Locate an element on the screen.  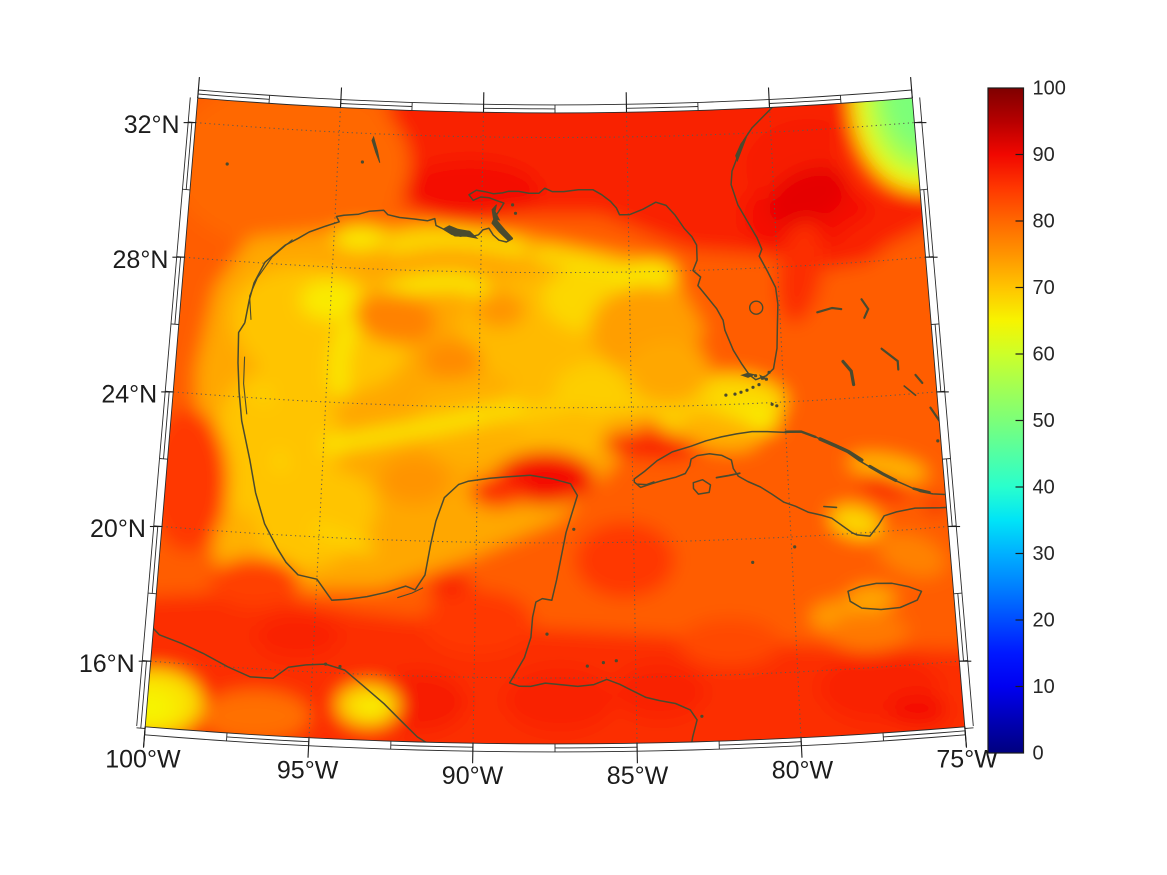
svg-text: 70 is located at coordinates (1044, 288).